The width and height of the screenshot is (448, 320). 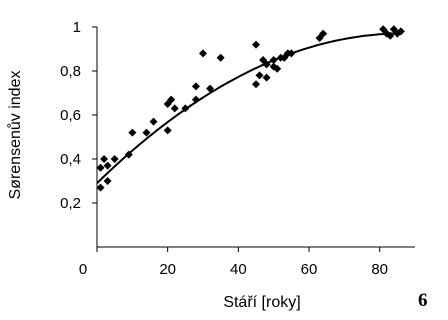 What do you see at coordinates (77, 27) in the screenshot?
I see `y-tick-label: 1` at bounding box center [77, 27].